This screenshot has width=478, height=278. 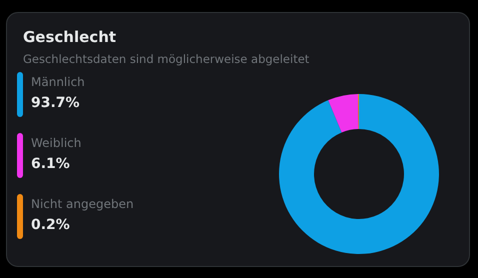 What do you see at coordinates (50, 164) in the screenshot?
I see `data-label: 6.1%` at bounding box center [50, 164].